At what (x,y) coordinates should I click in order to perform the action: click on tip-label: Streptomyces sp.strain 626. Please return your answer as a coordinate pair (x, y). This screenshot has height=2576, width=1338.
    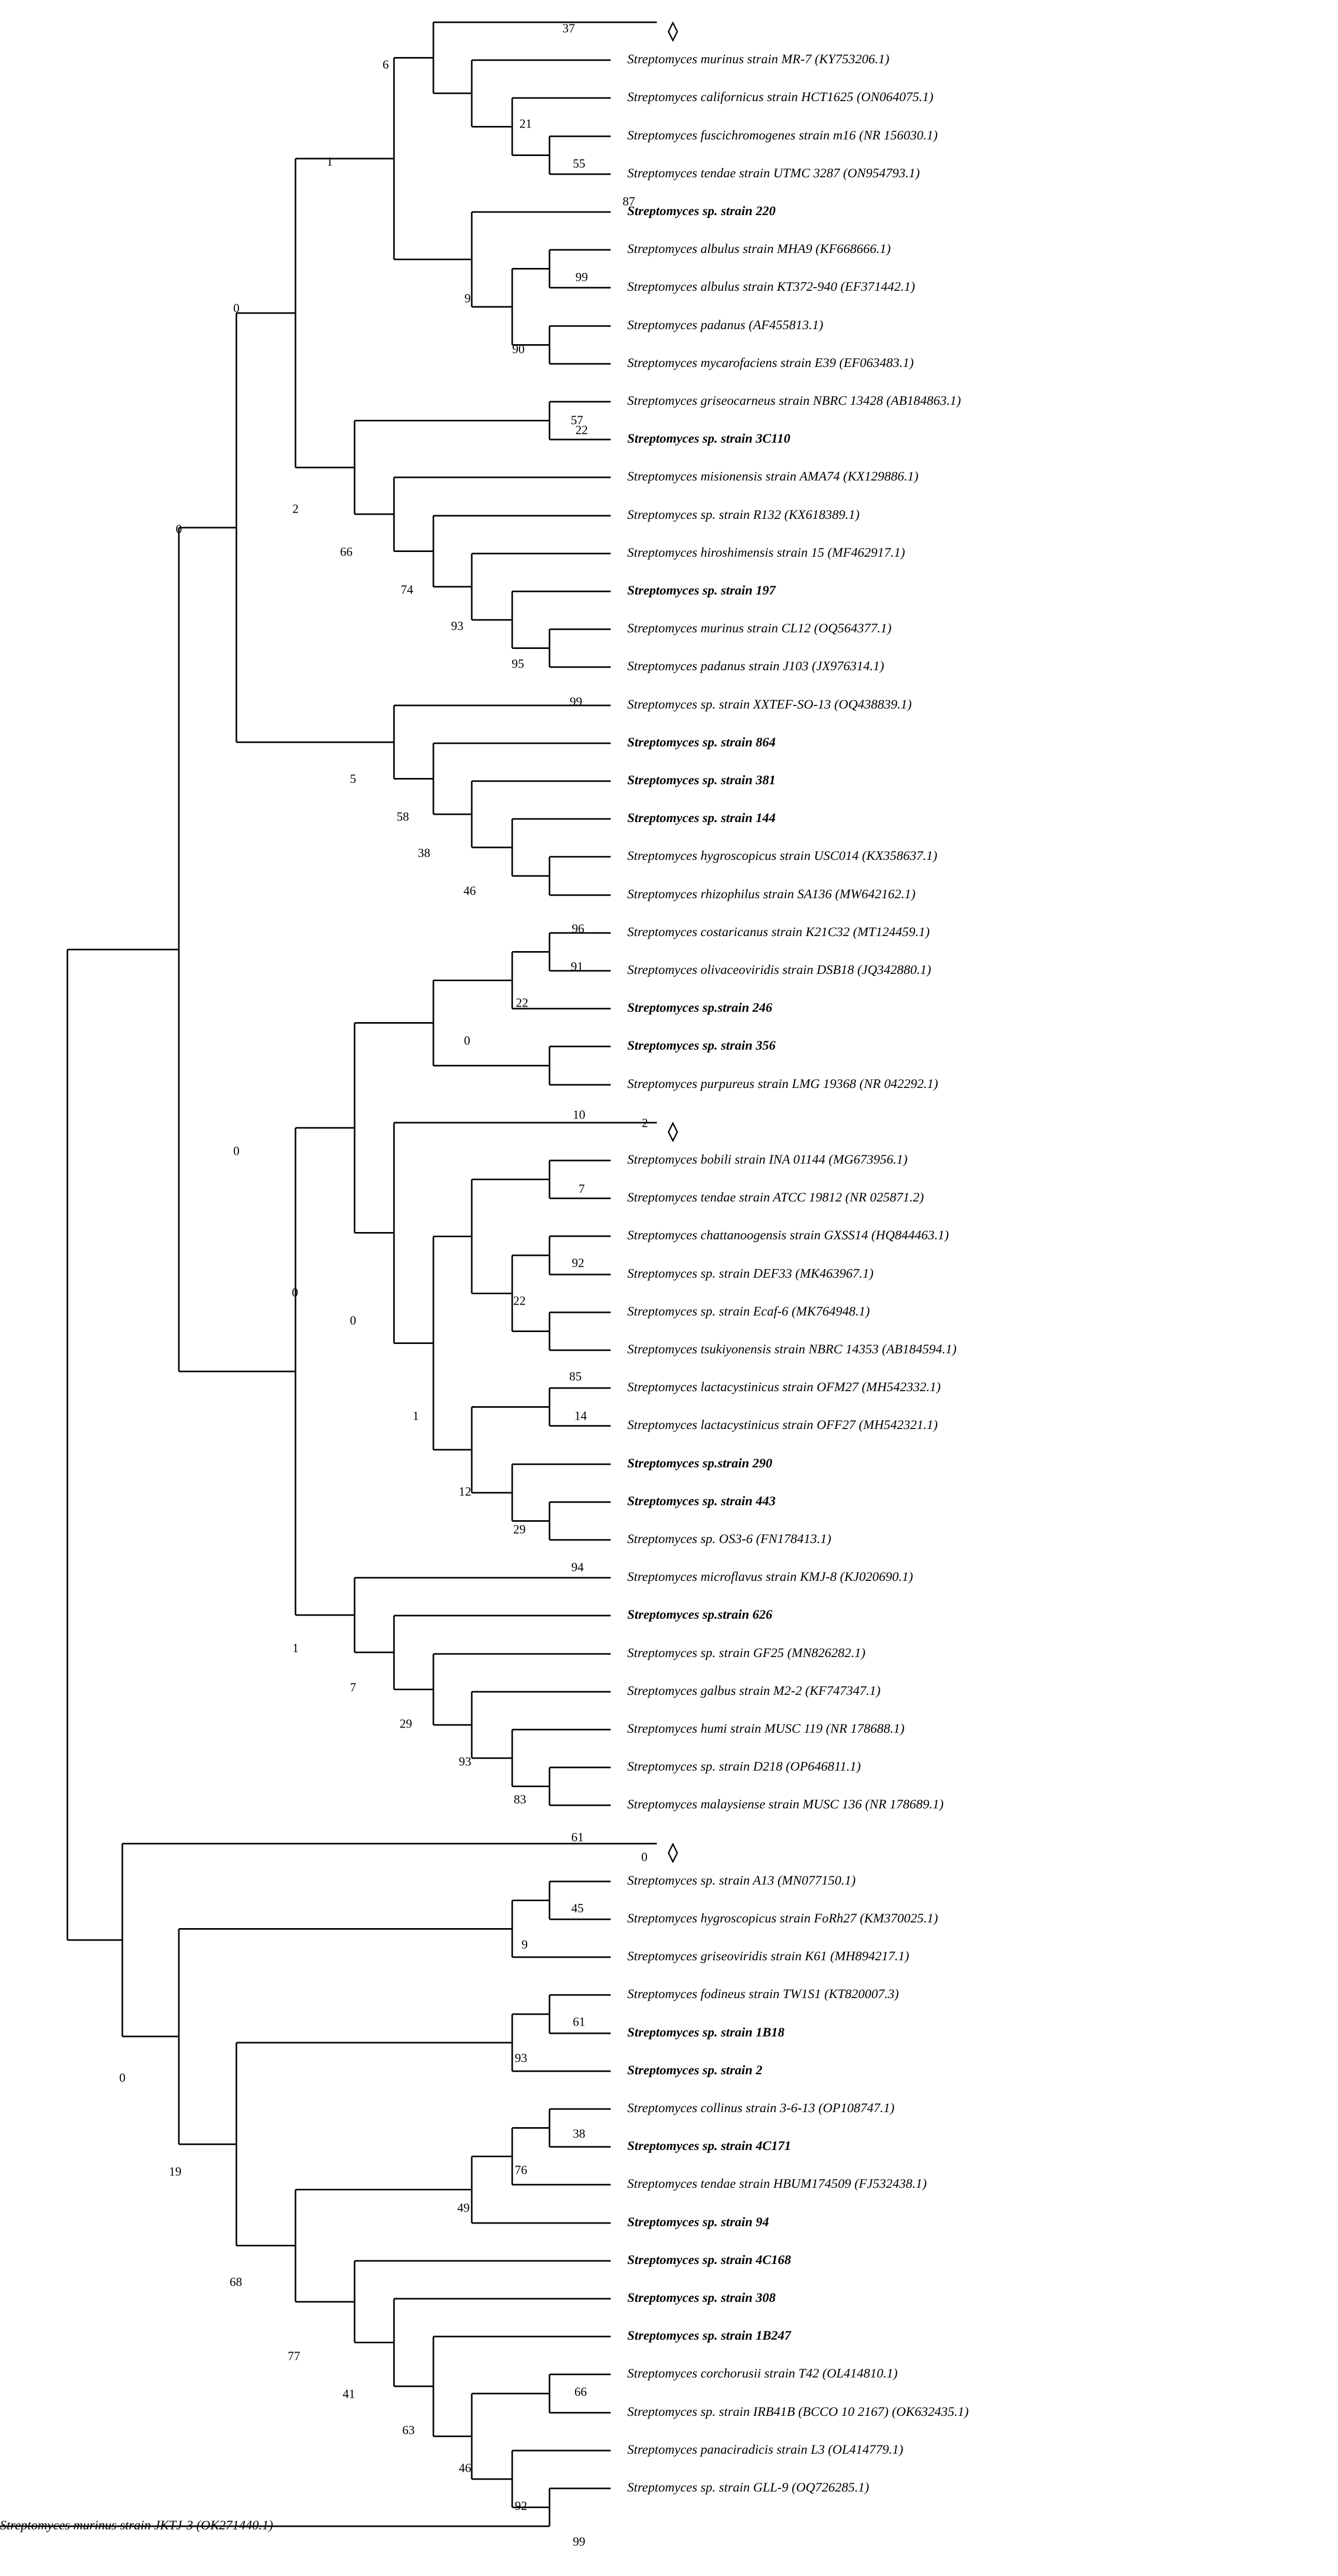
    Looking at the image, I should click on (700, 1614).